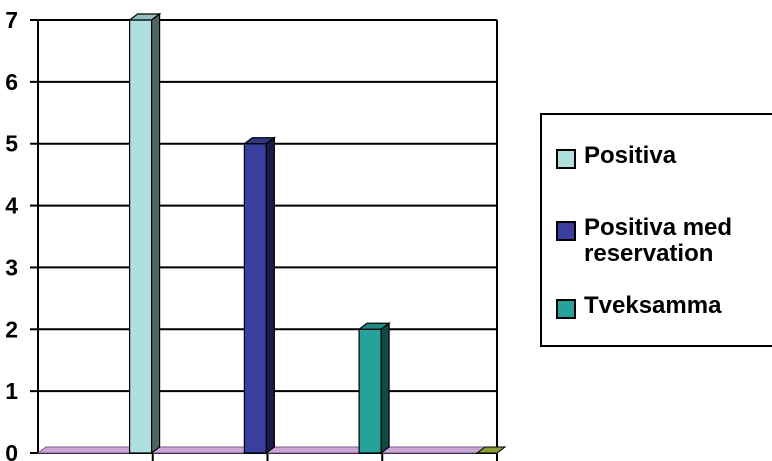 The image size is (772, 461). Describe the element at coordinates (370, 391) in the screenshot. I see `bar-tveksamma-3-front` at that location.